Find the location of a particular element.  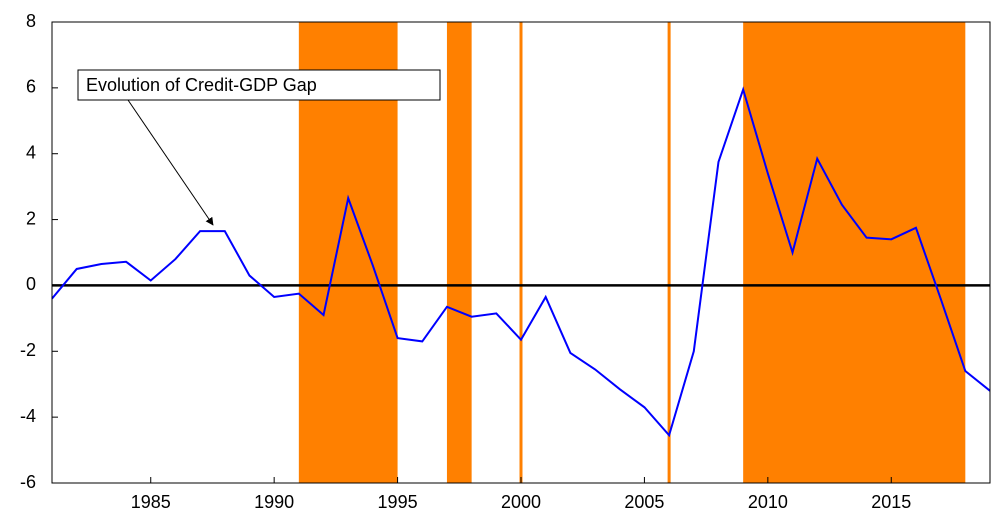

x-tick-label: 1990 is located at coordinates (274, 502).